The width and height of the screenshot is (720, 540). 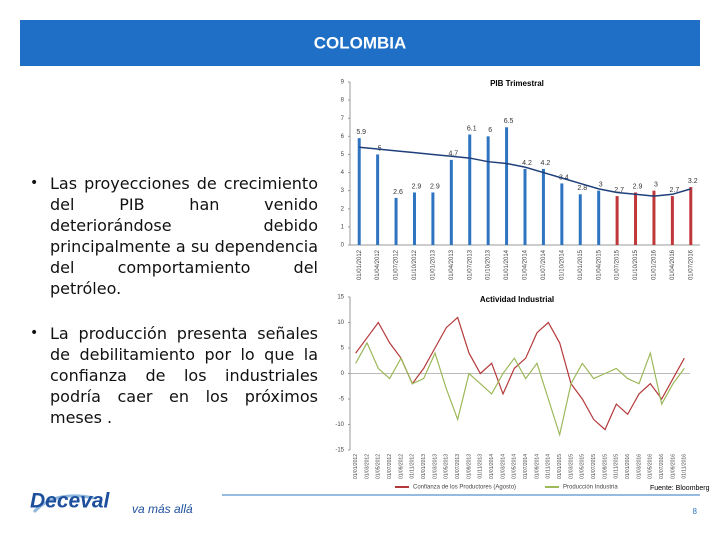 What do you see at coordinates (413, 466) in the screenshot?
I see `x-tick-label: 01/11/2012` at bounding box center [413, 466].